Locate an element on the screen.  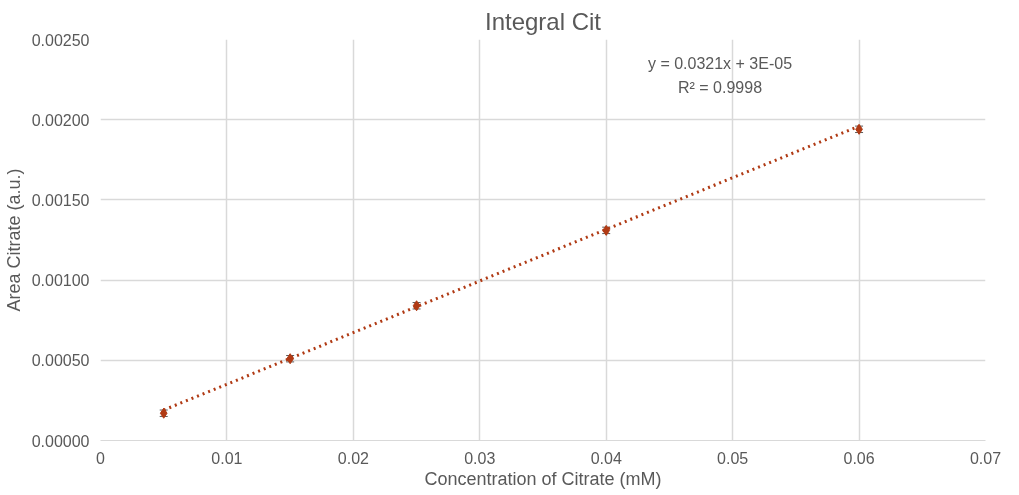
y-tick-label: 0.00050 is located at coordinates (60, 361).